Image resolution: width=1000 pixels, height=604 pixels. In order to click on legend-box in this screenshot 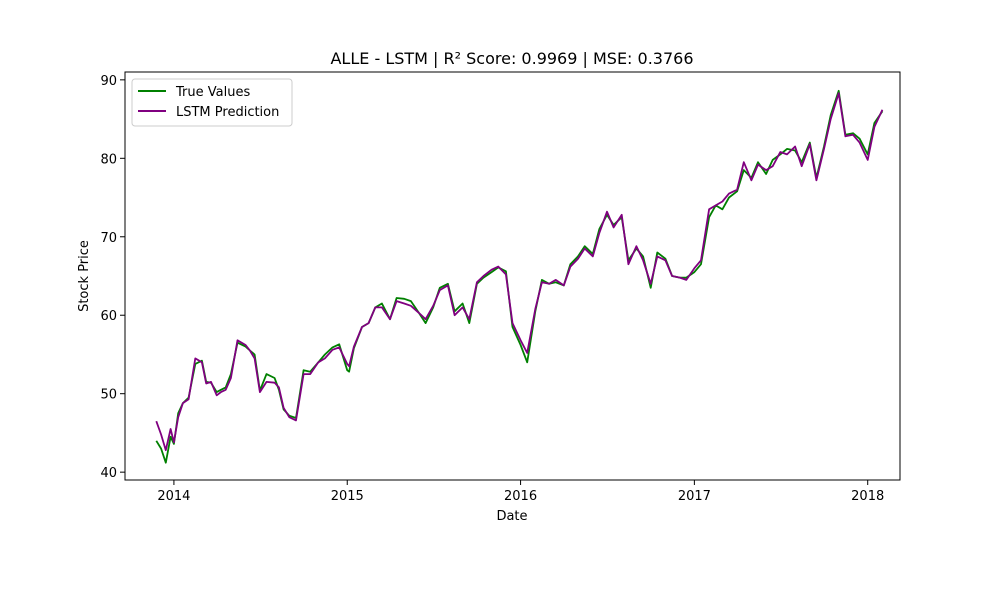, I will do `click(212, 102)`.